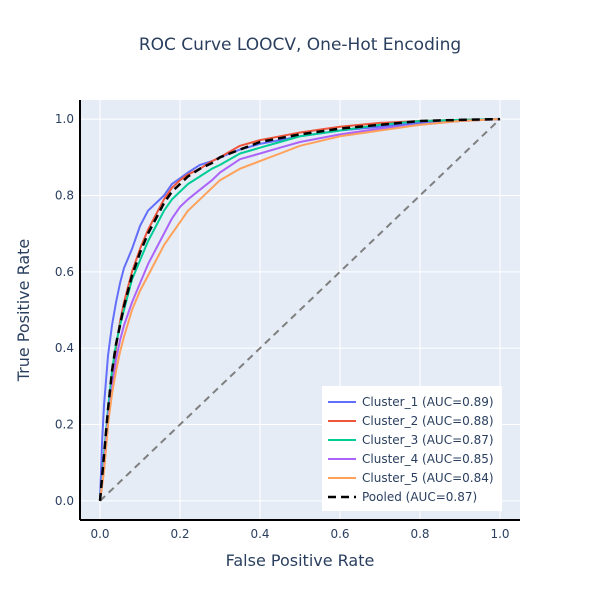  What do you see at coordinates (300, 560) in the screenshot?
I see `x-axis-title: False Positive Rate` at bounding box center [300, 560].